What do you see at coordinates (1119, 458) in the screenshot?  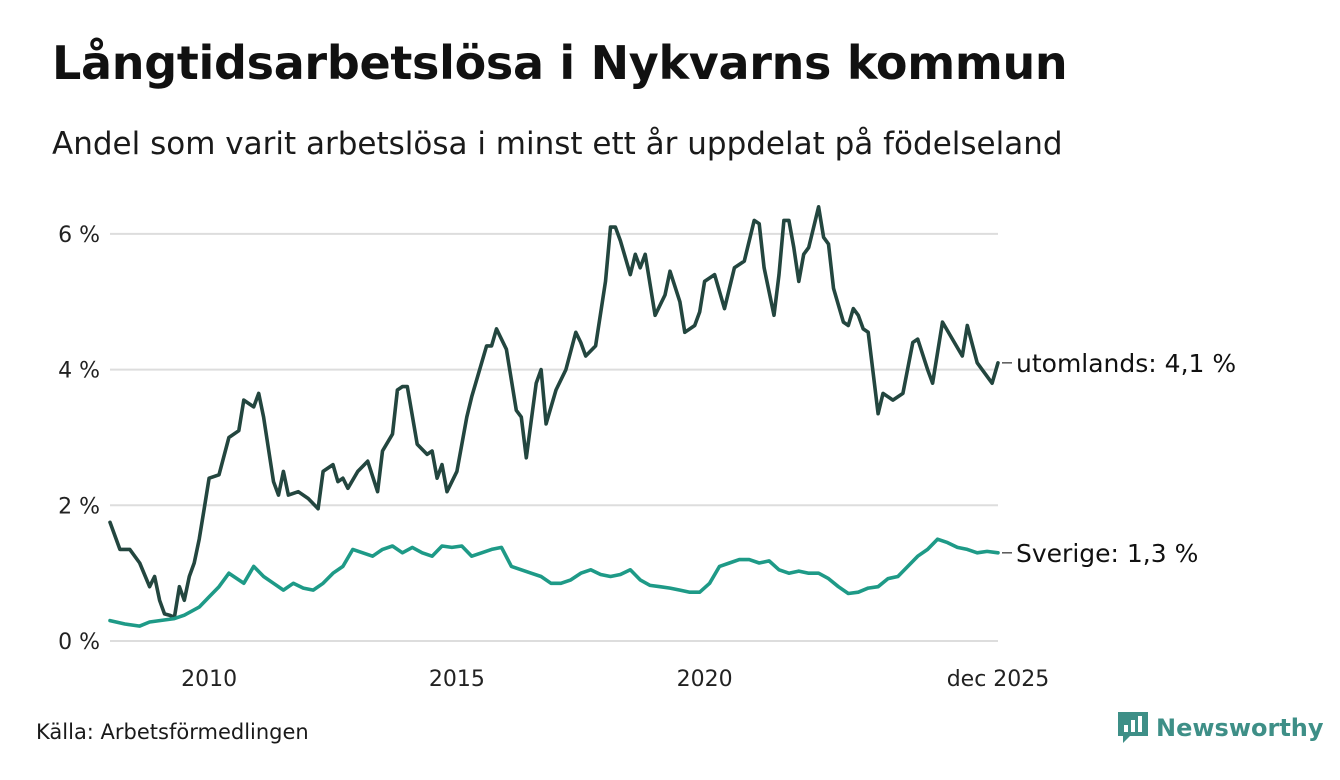 I see `end-labels: utomlands: 4,1 % Sverige: 1,3 %` at bounding box center [1119, 458].